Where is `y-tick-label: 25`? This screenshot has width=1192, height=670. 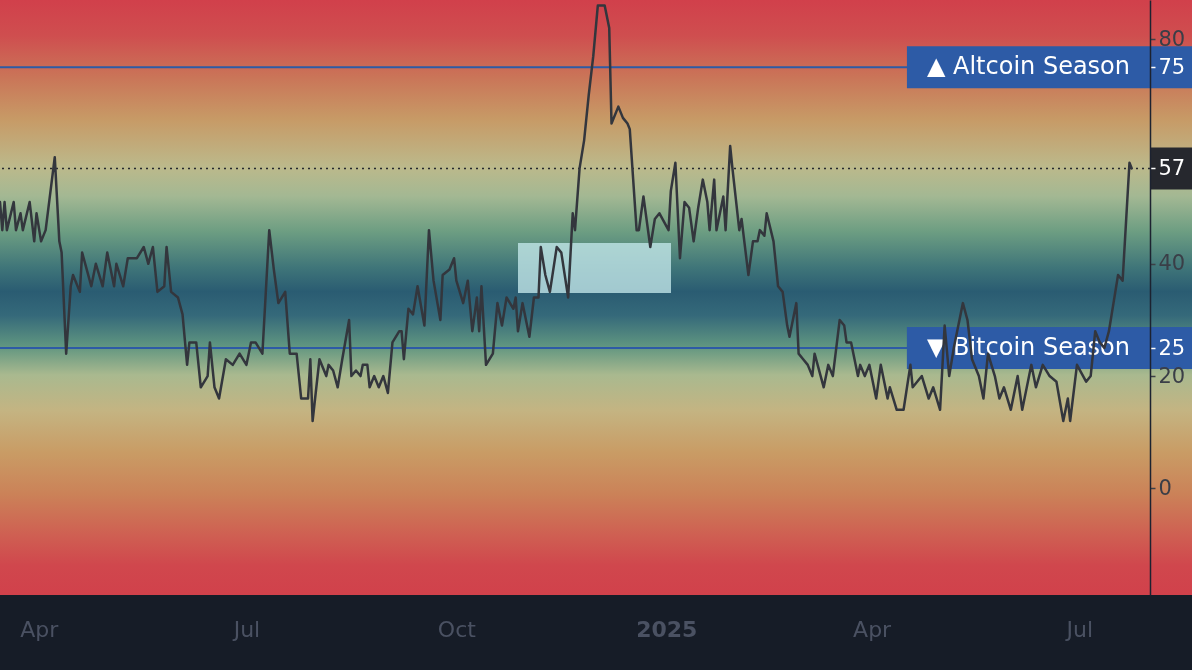 y-tick-label: 25 is located at coordinates (1172, 347).